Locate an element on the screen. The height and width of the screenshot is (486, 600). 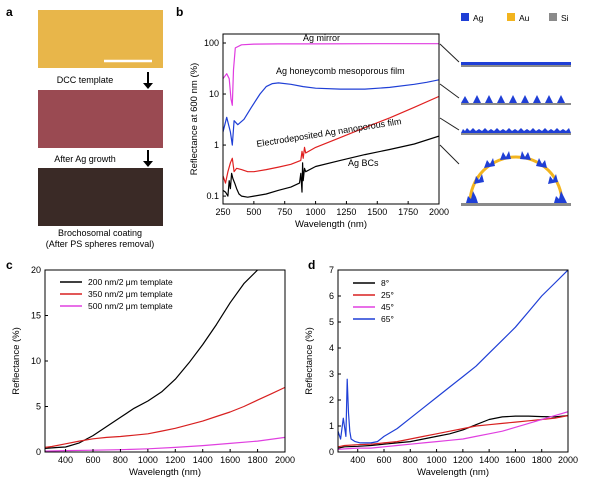
step-label-dcc-template: DCC template is located at coordinates (85, 80).